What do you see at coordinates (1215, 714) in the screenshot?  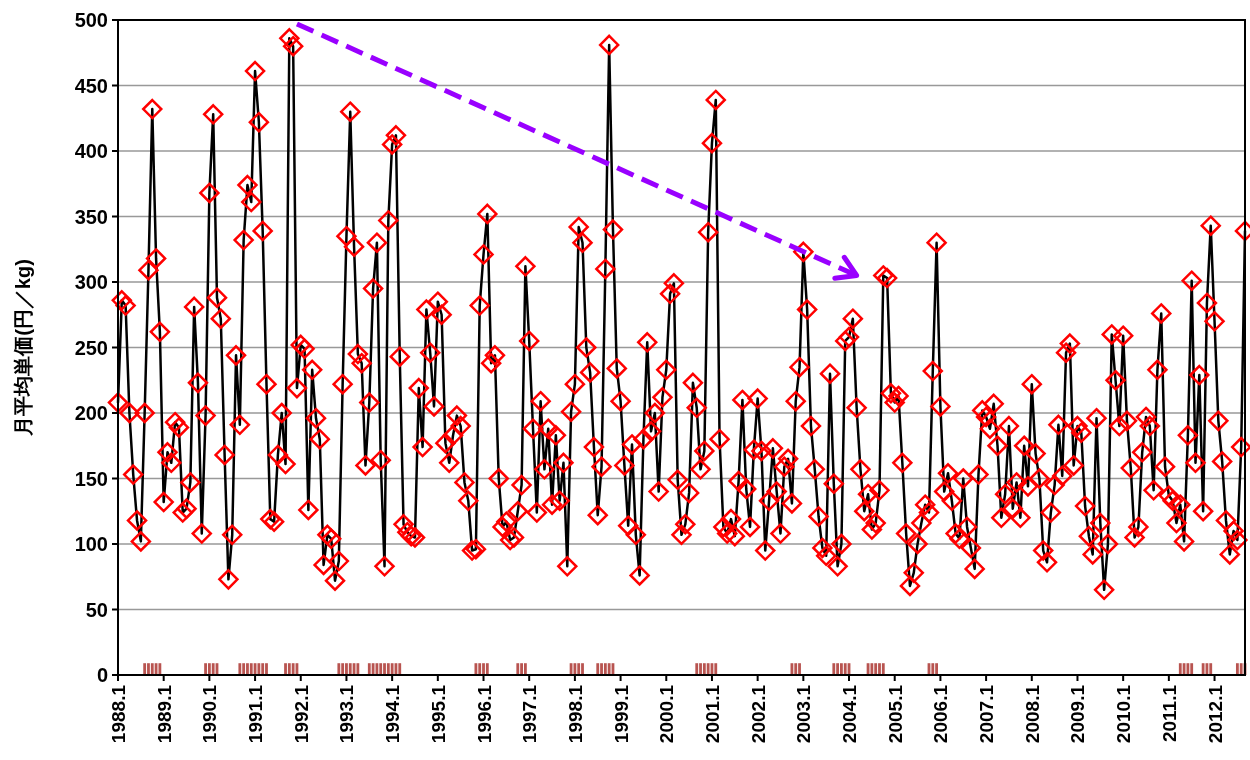 I see `x-tick-label: 2012.1` at bounding box center [1215, 714].